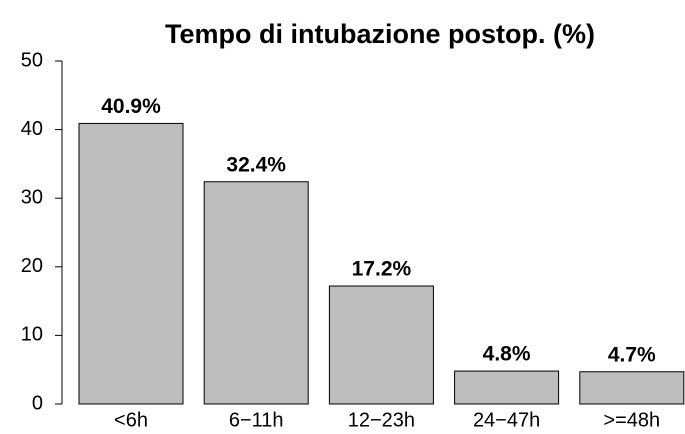  What do you see at coordinates (32, 335) in the screenshot?
I see `y-tick-label: 10` at bounding box center [32, 335].